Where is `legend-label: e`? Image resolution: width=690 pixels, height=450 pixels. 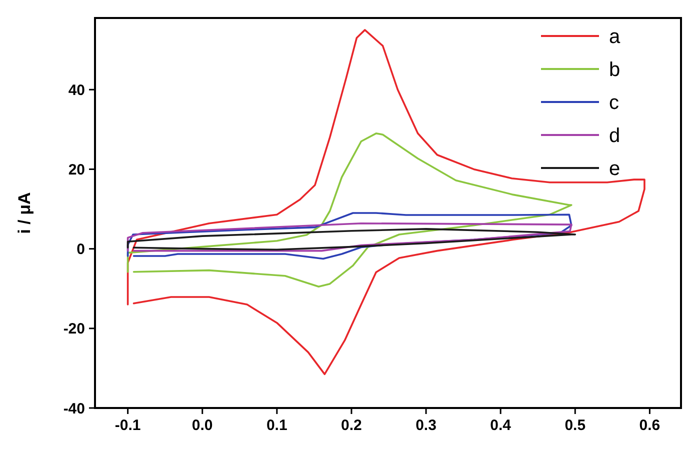
legend-label: e is located at coordinates (614, 169).